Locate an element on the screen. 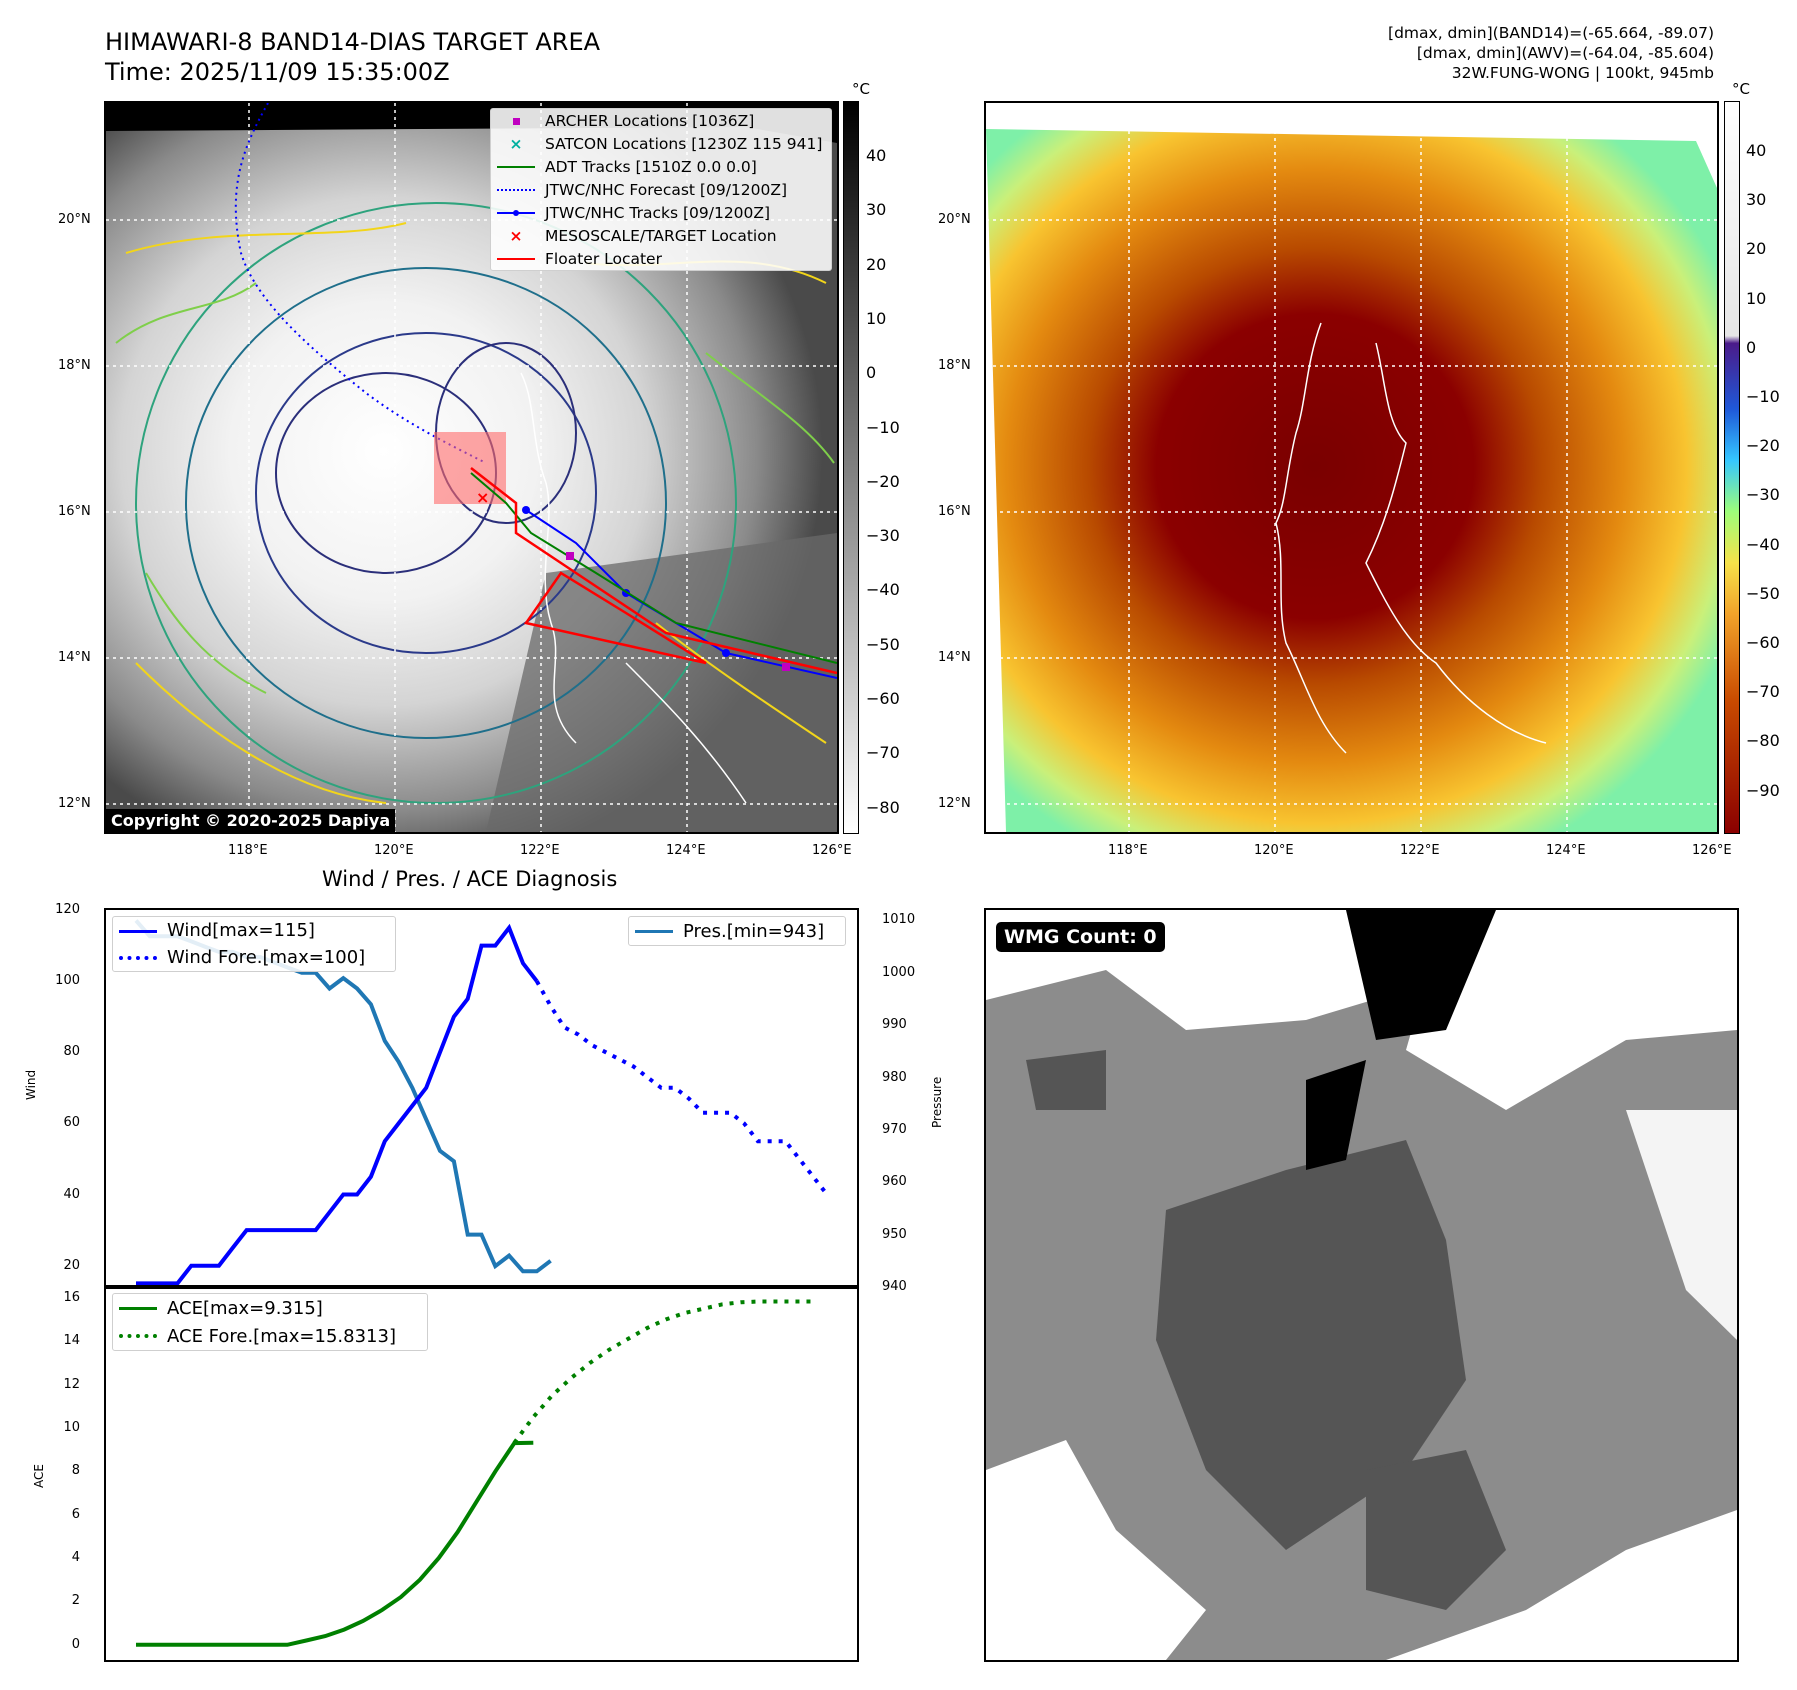 This screenshot has height=1690, width=1797. wind-ylabel: Wind is located at coordinates (31, 1084).